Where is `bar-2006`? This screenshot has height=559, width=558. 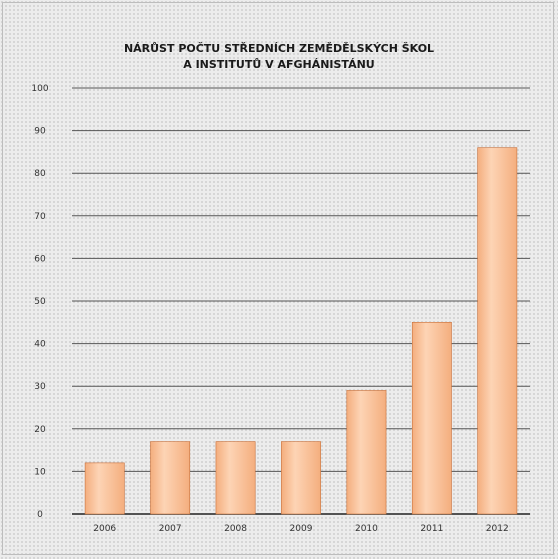 bar-2006 is located at coordinates (104, 488).